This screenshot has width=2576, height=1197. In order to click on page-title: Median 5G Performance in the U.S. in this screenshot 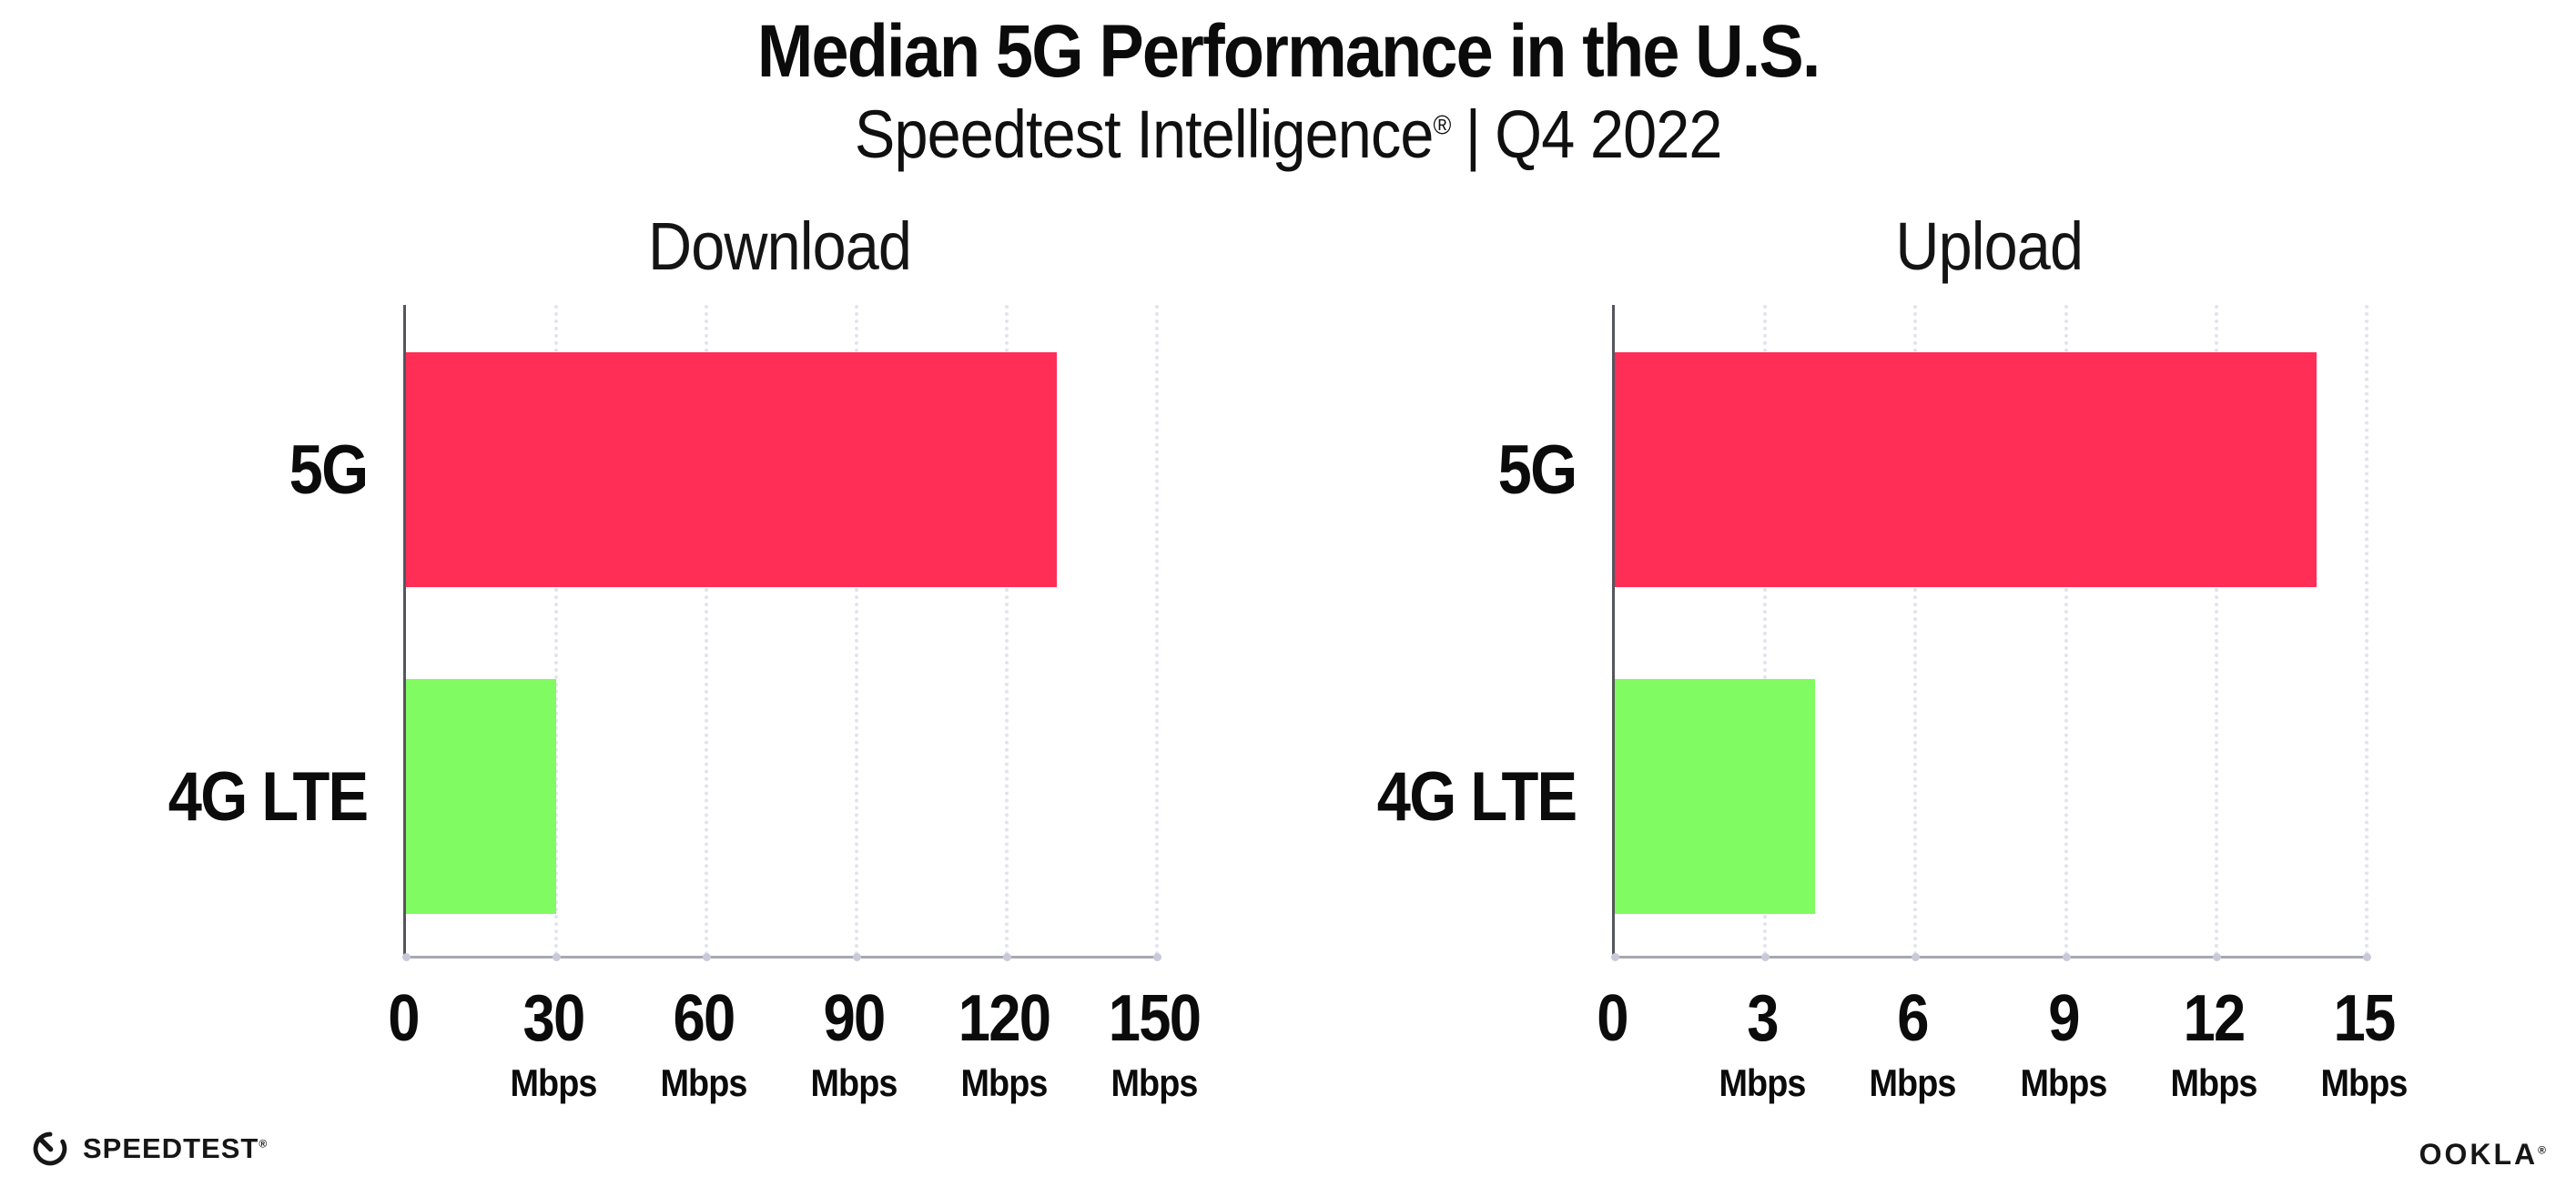, I will do `click(1288, 52)`.